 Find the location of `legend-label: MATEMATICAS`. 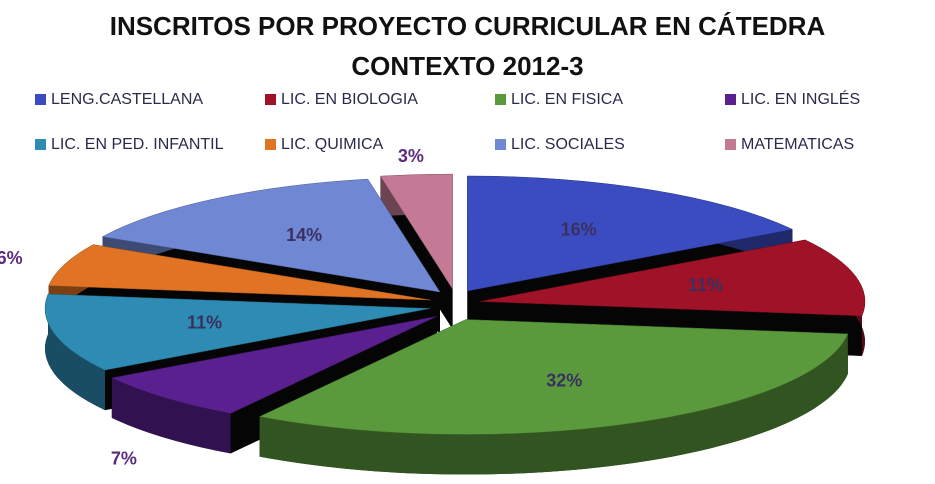

legend-label: MATEMATICAS is located at coordinates (797, 144).